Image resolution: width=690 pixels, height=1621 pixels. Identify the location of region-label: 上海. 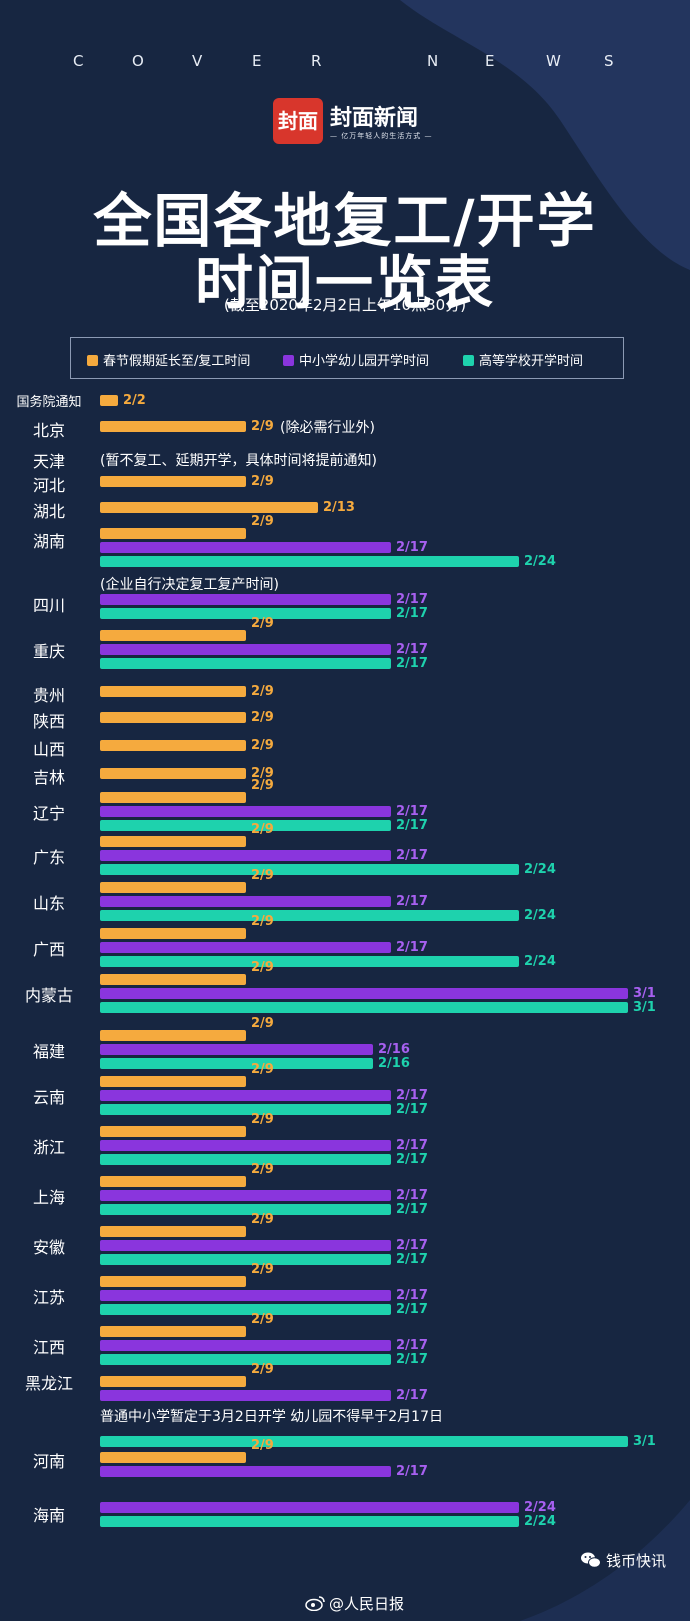
(48, 1197).